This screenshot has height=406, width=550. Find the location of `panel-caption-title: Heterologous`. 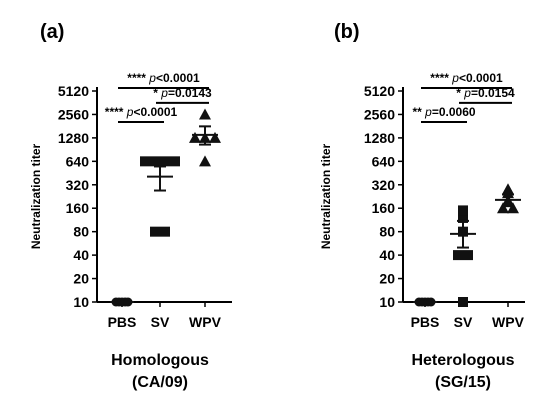

panel-caption-title: Heterologous is located at coordinates (462, 360).